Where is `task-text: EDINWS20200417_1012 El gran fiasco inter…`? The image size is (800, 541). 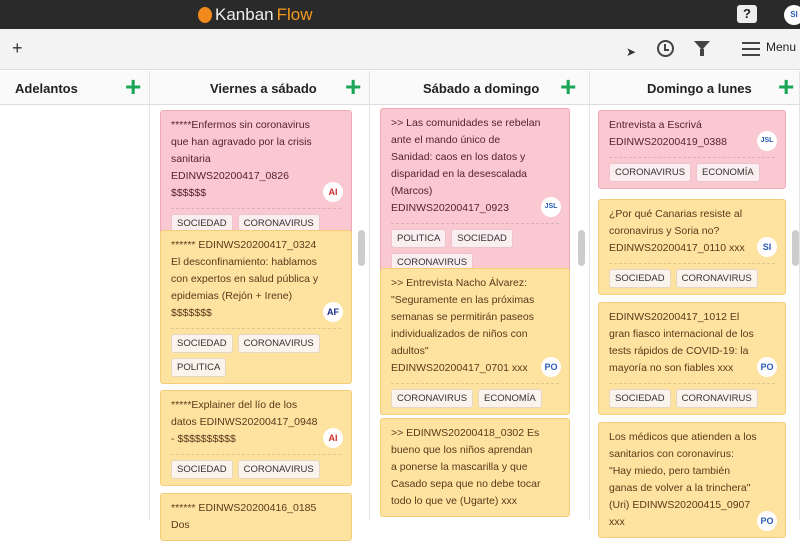
task-text: EDINWS20200417_1012 El gran fiasco inter… is located at coordinates (681, 342).